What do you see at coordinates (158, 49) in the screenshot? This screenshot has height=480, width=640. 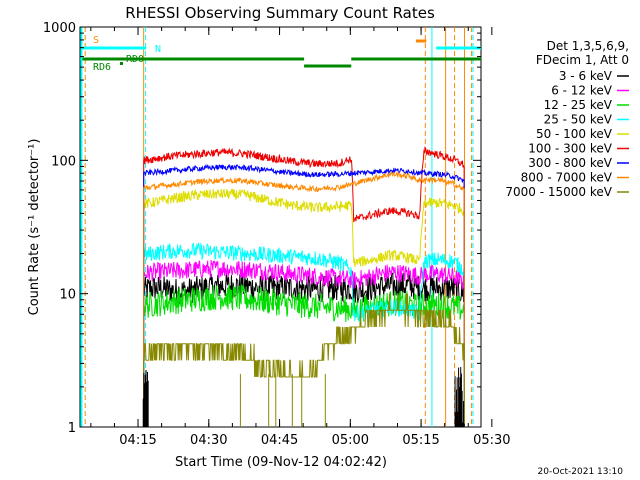 I see `flag-label-night: N` at bounding box center [158, 49].